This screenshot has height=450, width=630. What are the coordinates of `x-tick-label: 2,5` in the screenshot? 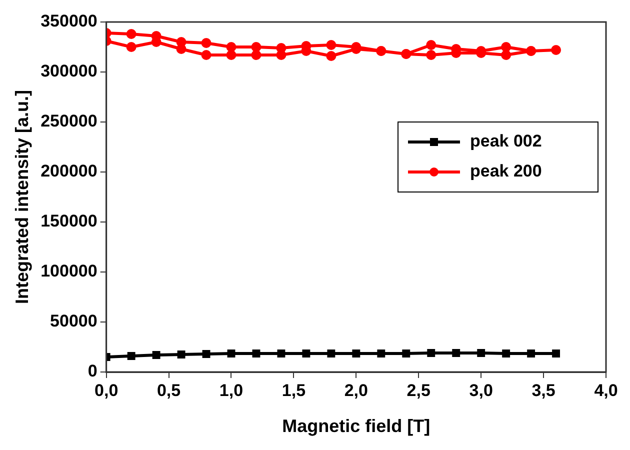 It's located at (418, 390).